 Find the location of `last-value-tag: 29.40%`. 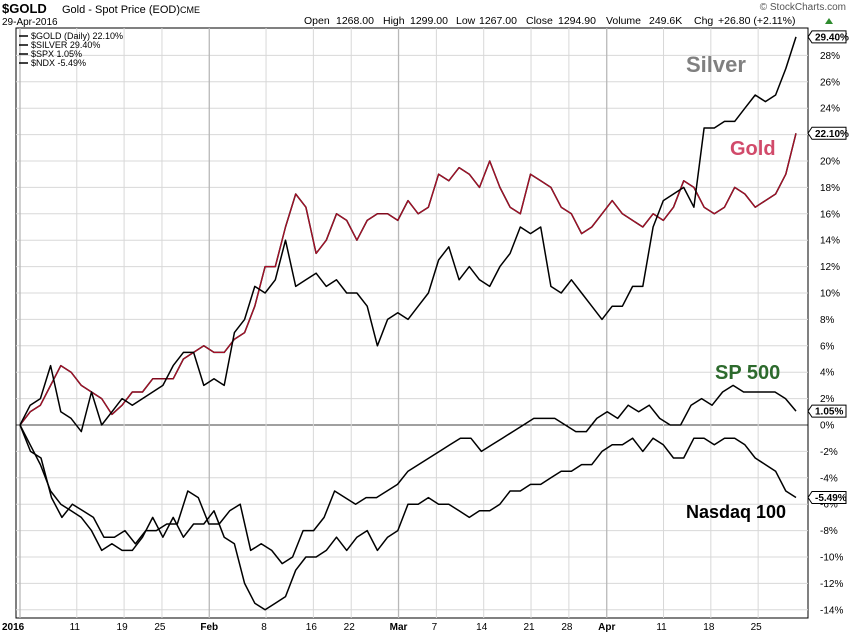

last-value-tag: 29.40% is located at coordinates (828, 37).